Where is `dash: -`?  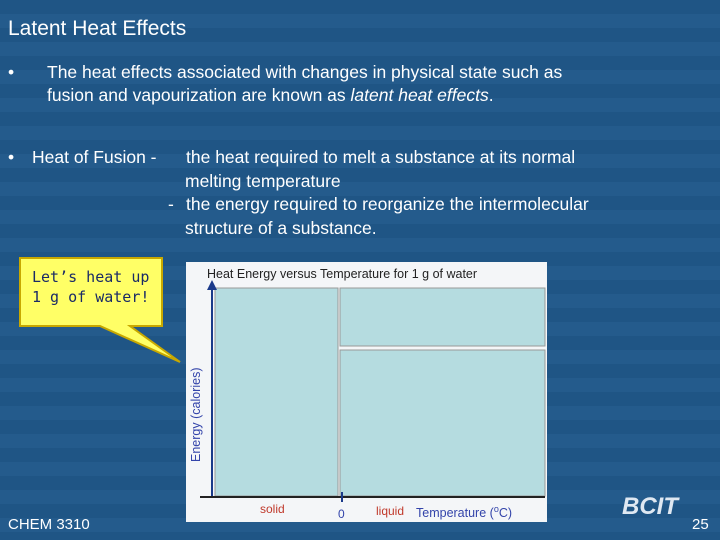 dash: - is located at coordinates (171, 204).